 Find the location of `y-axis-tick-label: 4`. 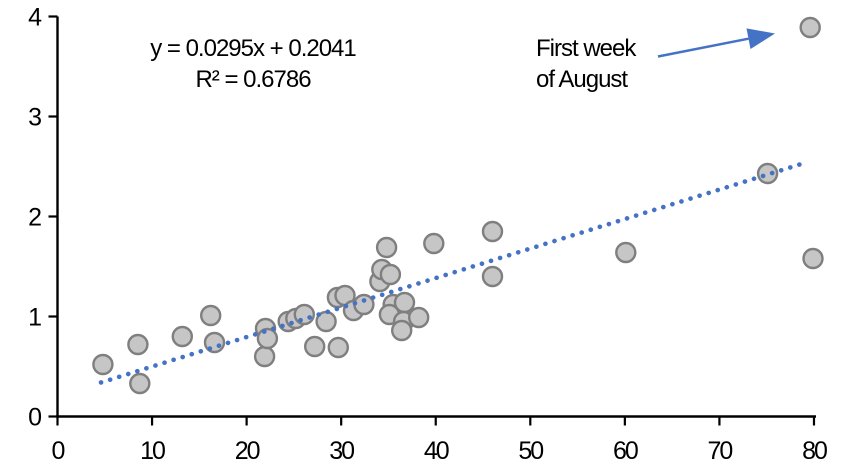

y-axis-tick-label: 4 is located at coordinates (35, 18).